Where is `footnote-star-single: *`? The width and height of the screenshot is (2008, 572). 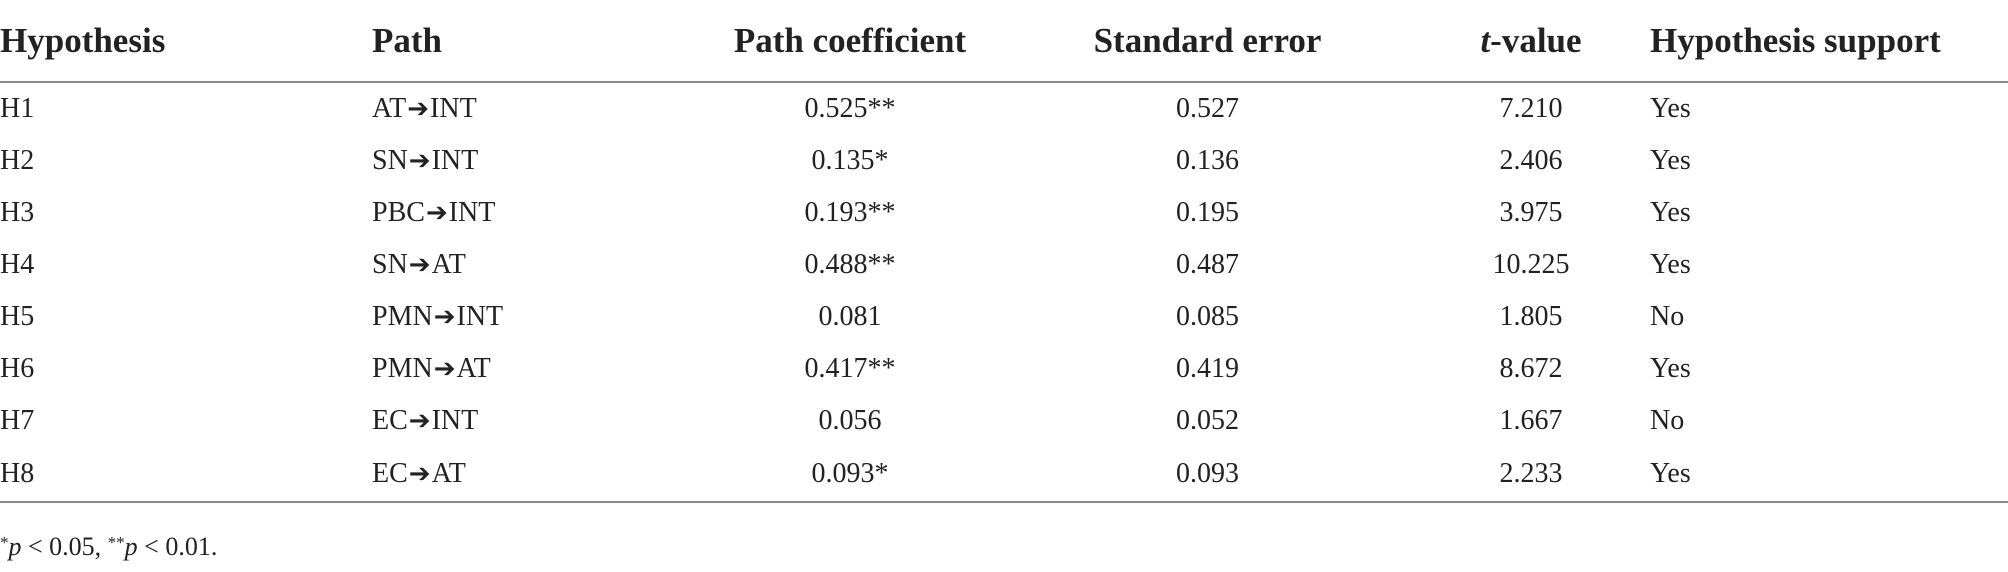
footnote-star-single: * is located at coordinates (4, 542).